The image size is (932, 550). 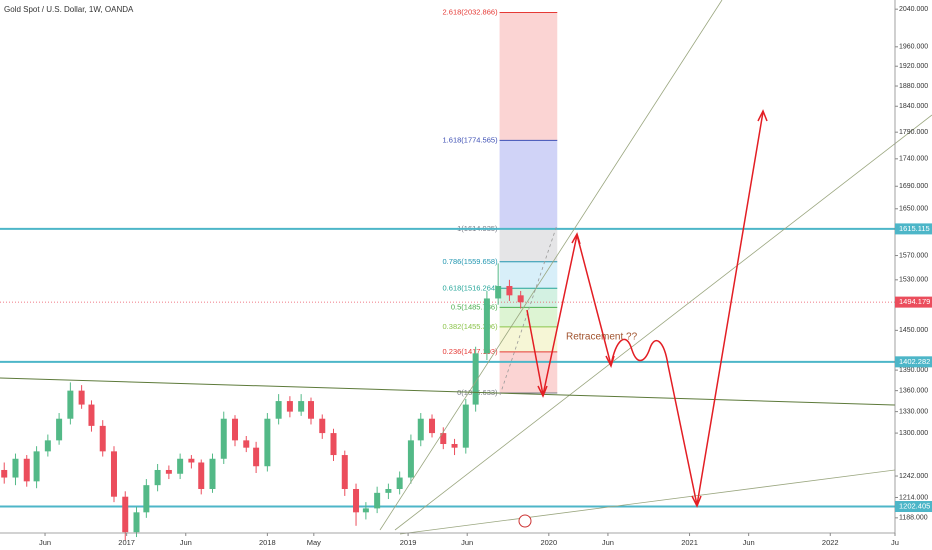 What do you see at coordinates (913, 280) in the screenshot?
I see `y-tick-label: 1530.000` at bounding box center [913, 280].